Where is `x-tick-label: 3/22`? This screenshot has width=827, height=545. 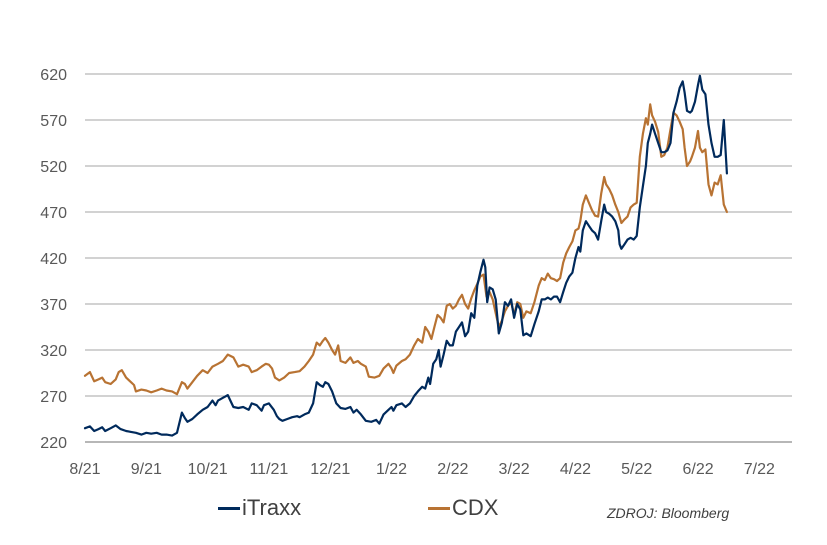 x-tick-label: 3/22 is located at coordinates (514, 469).